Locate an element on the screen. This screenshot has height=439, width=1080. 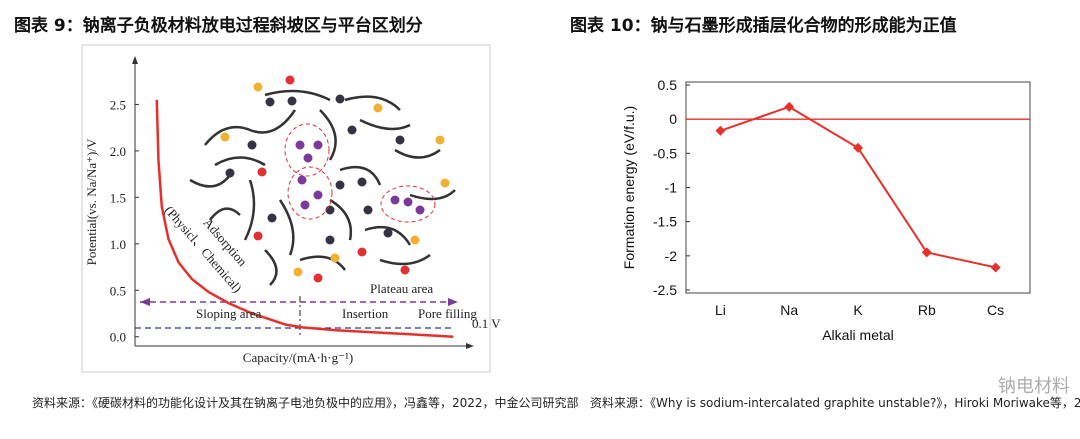
x-tick-label: Cs is located at coordinates (995, 310).